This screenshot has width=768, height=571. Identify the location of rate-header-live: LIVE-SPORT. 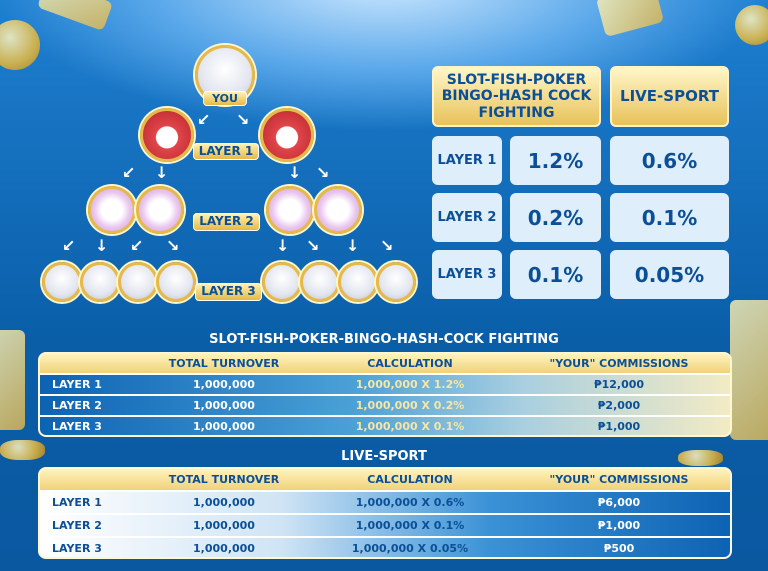
(669, 96).